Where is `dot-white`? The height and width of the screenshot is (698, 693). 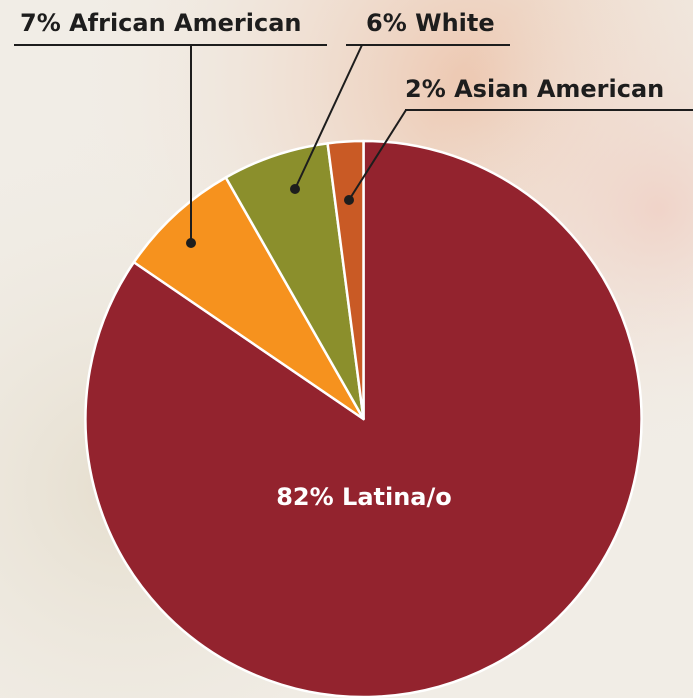 dot-white is located at coordinates (295, 189).